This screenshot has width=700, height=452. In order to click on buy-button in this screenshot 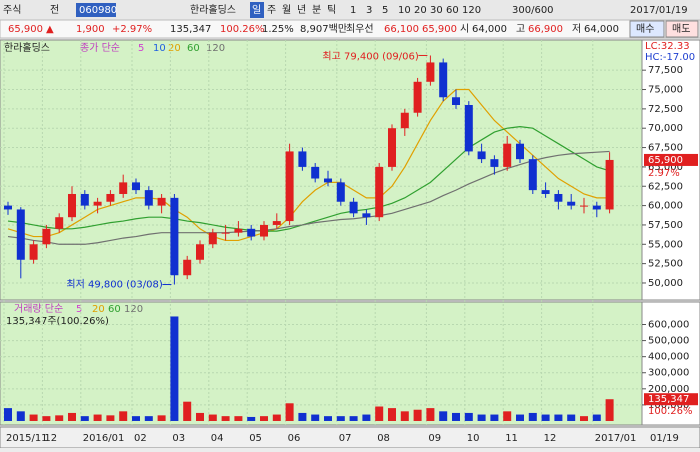, I will do `click(647, 29)`.